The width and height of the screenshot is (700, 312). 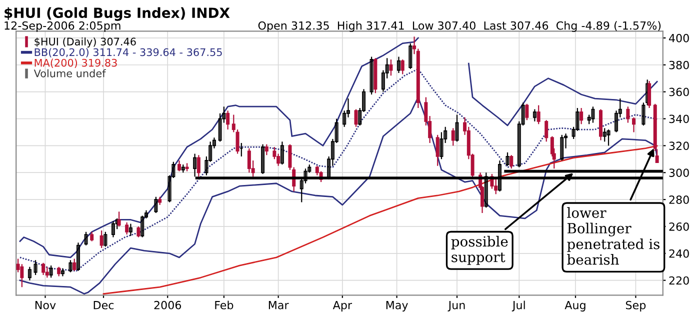 I want to click on y-tick-label: 240, so click(x=679, y=253).